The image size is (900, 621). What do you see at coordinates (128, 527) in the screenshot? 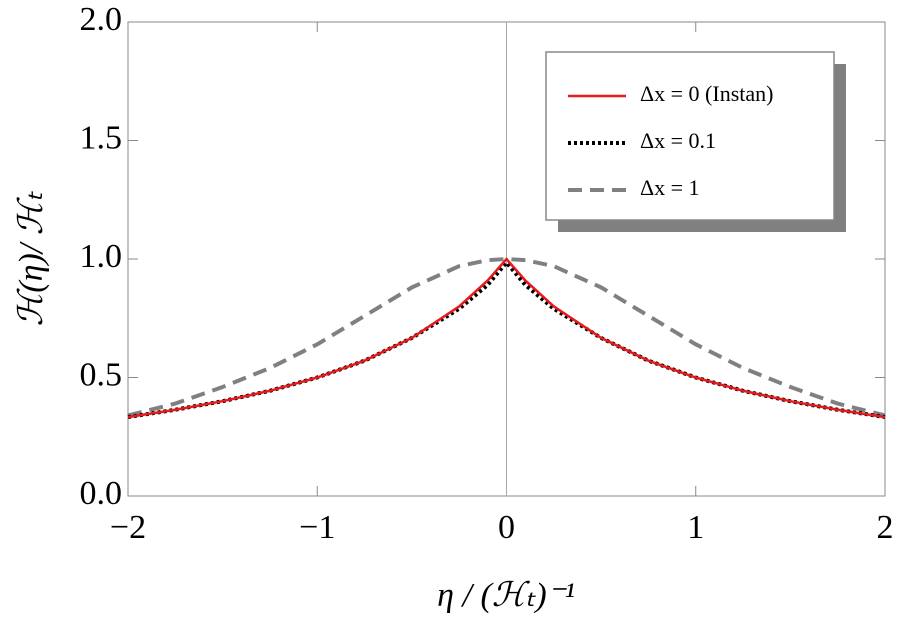
I see `x-tick-label: −2` at bounding box center [128, 527].